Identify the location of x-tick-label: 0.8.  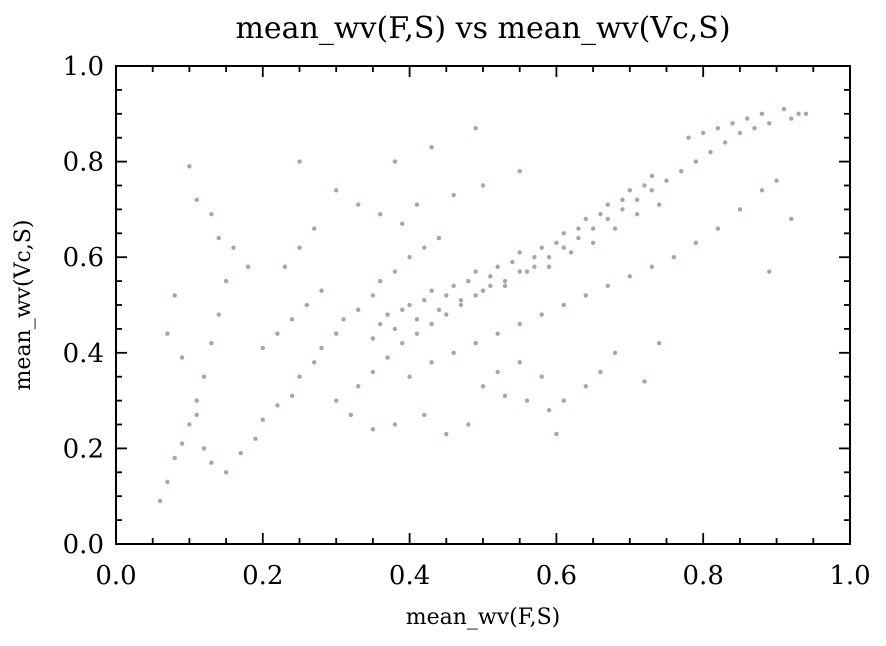
(703, 576).